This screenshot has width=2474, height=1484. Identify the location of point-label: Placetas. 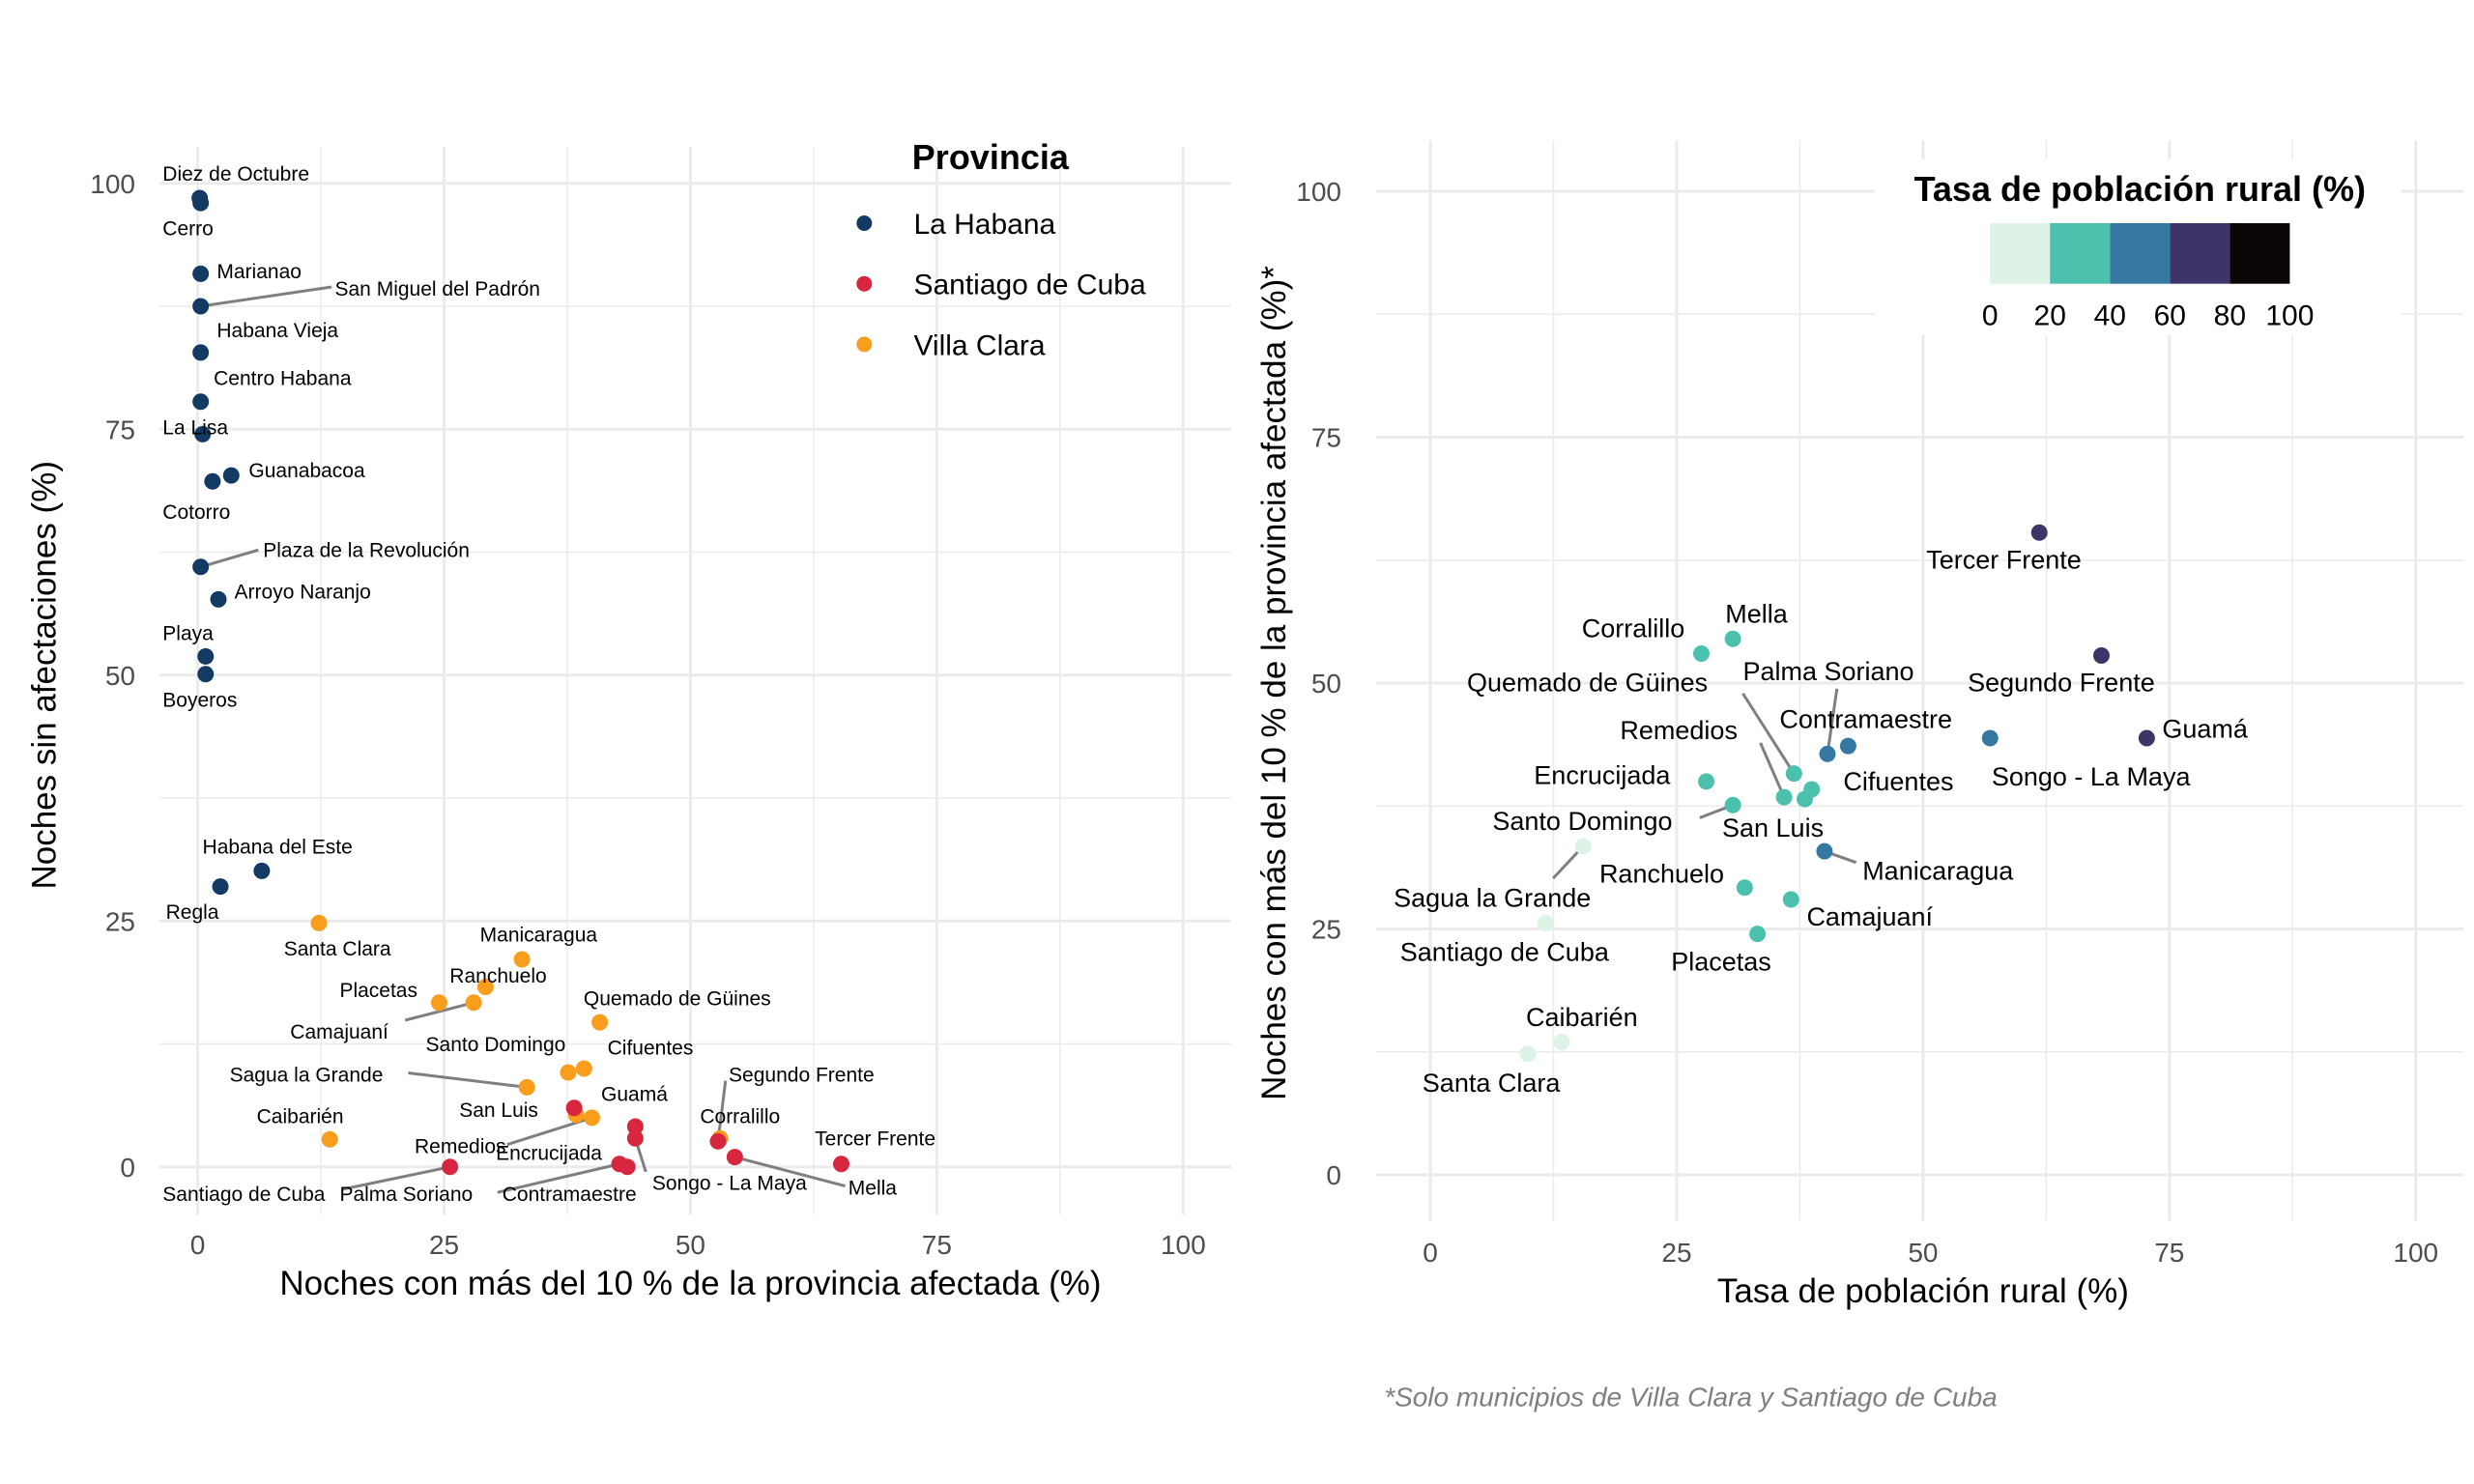
(378, 991).